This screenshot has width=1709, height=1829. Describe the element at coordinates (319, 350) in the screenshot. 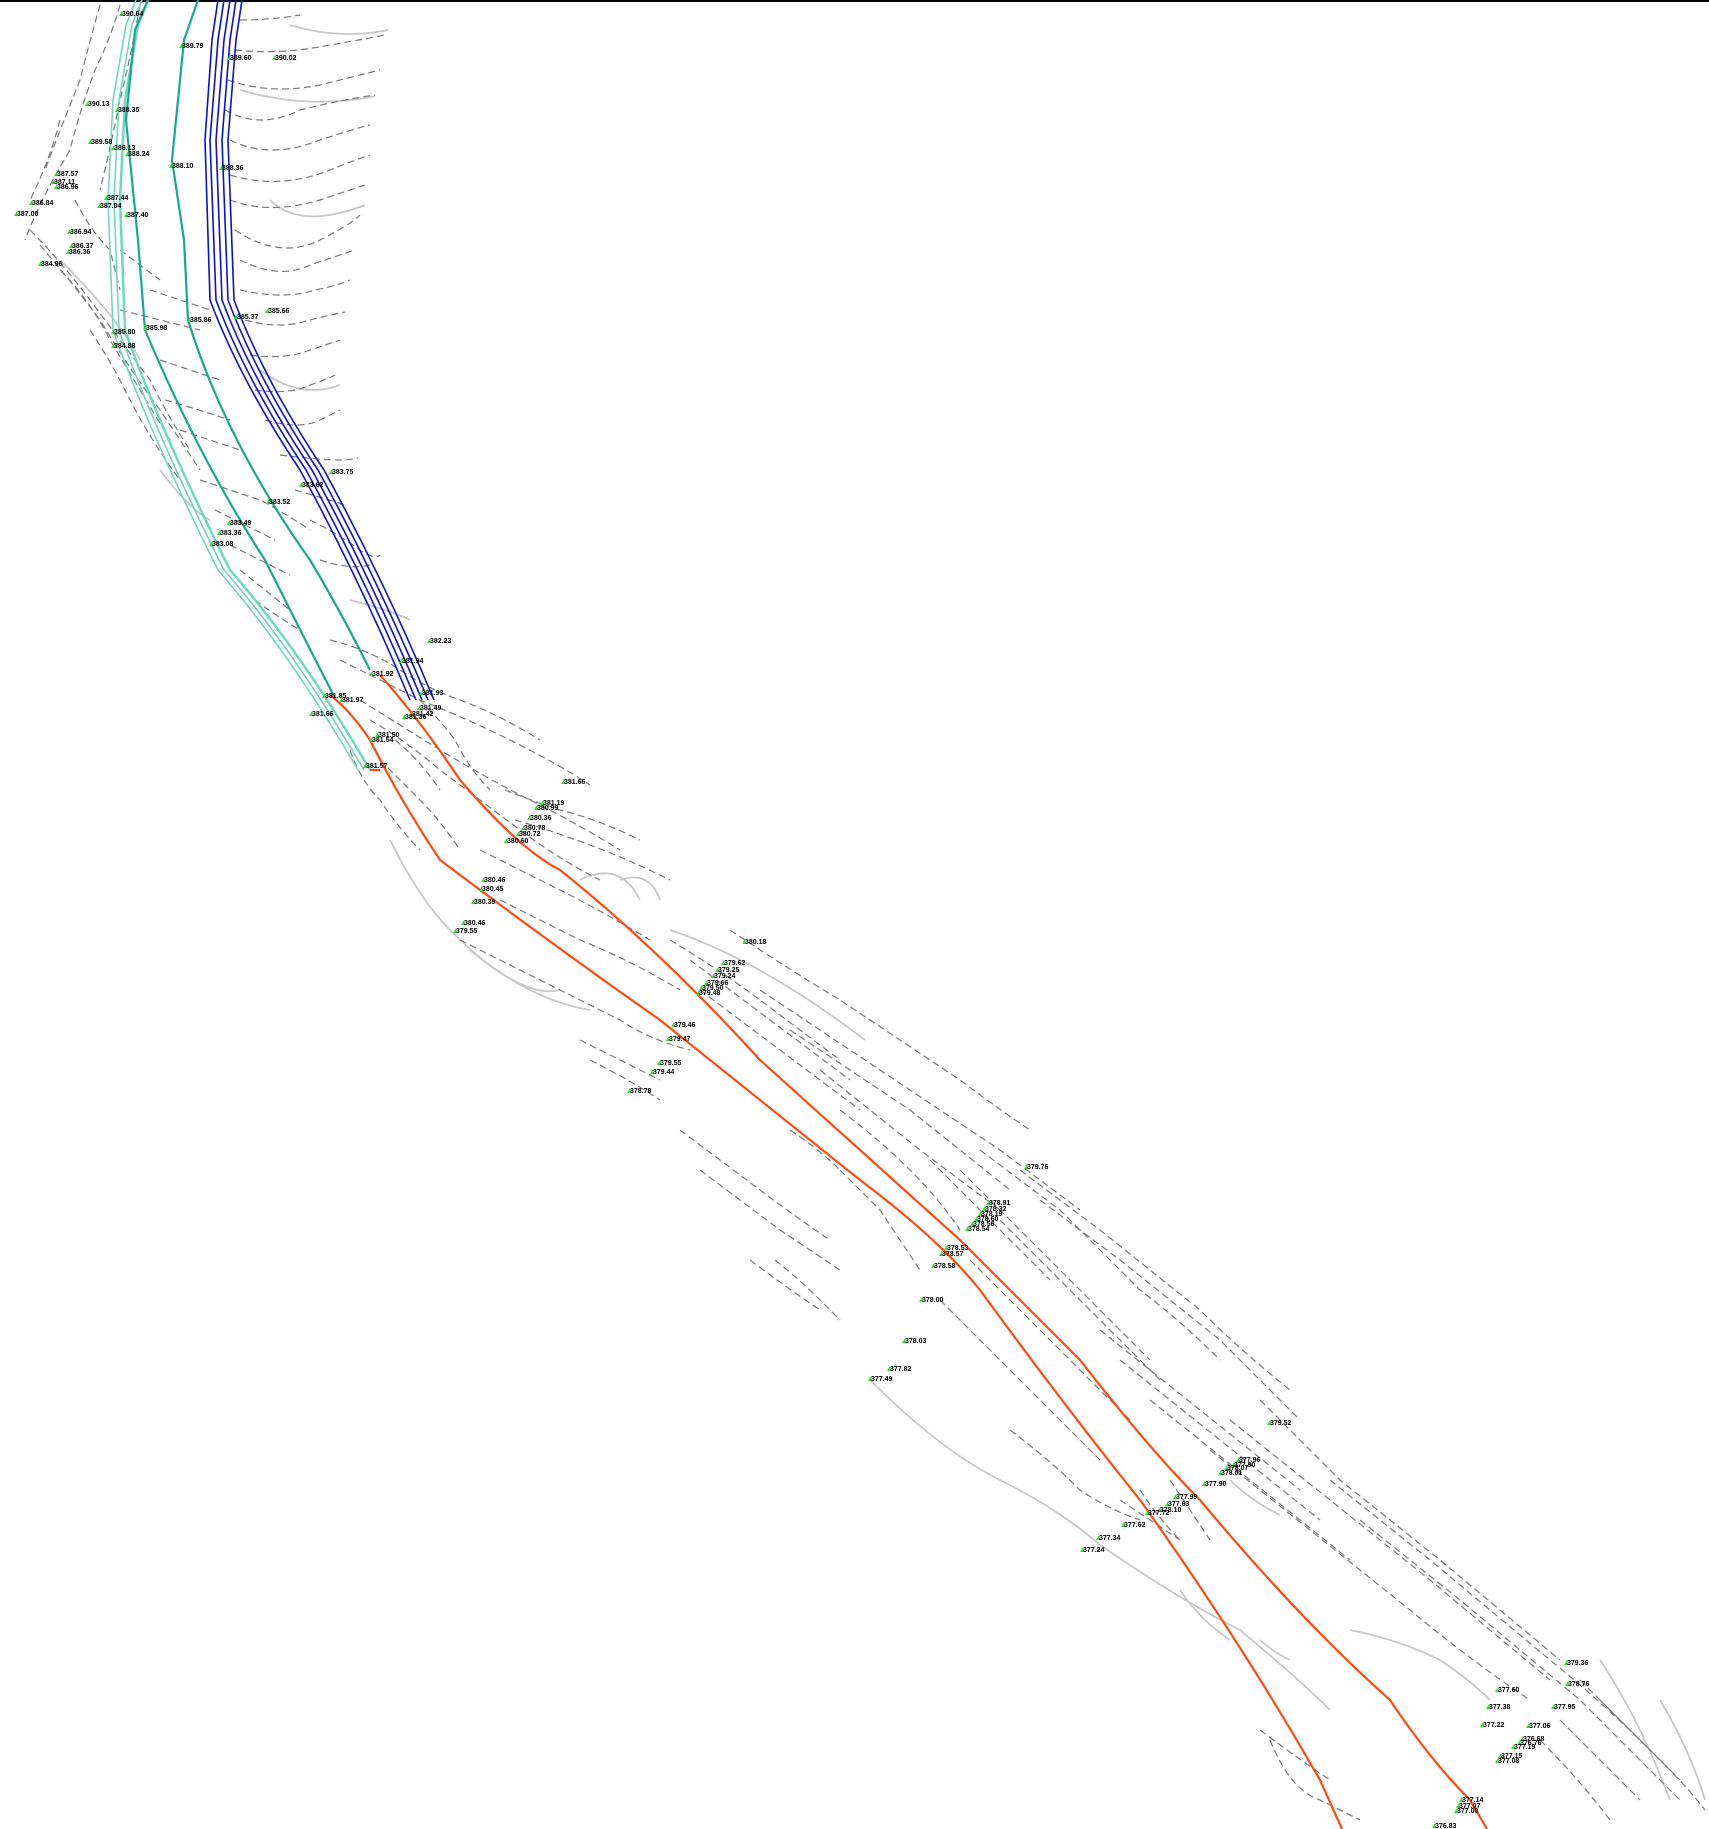

I see `road-blue-section` at that location.